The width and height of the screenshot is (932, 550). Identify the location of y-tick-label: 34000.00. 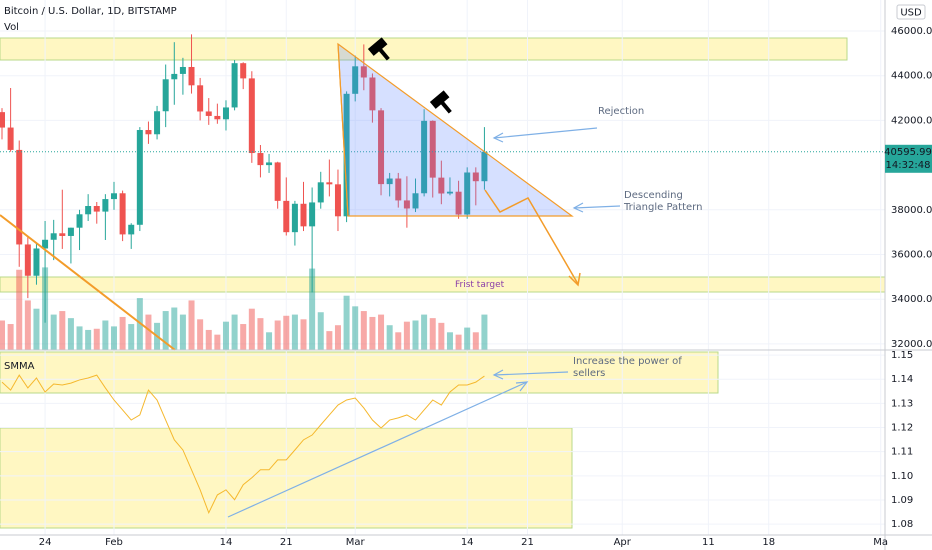
(911, 299).